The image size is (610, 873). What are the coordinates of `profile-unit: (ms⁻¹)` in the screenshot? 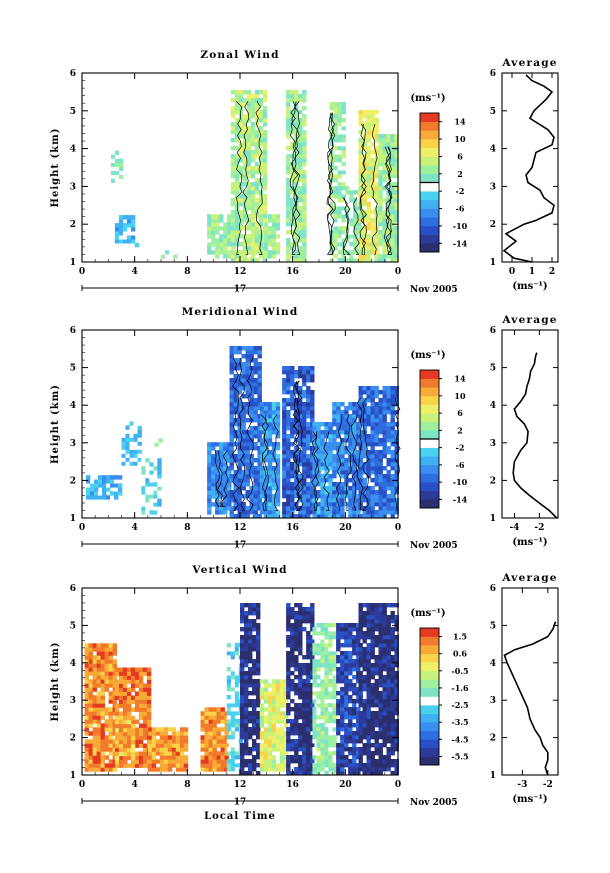 It's located at (529, 542).